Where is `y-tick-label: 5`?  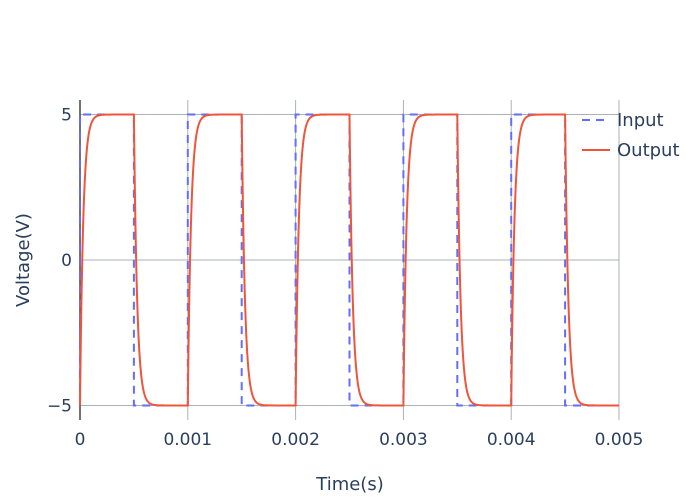
y-tick-label: 5 is located at coordinates (66, 116).